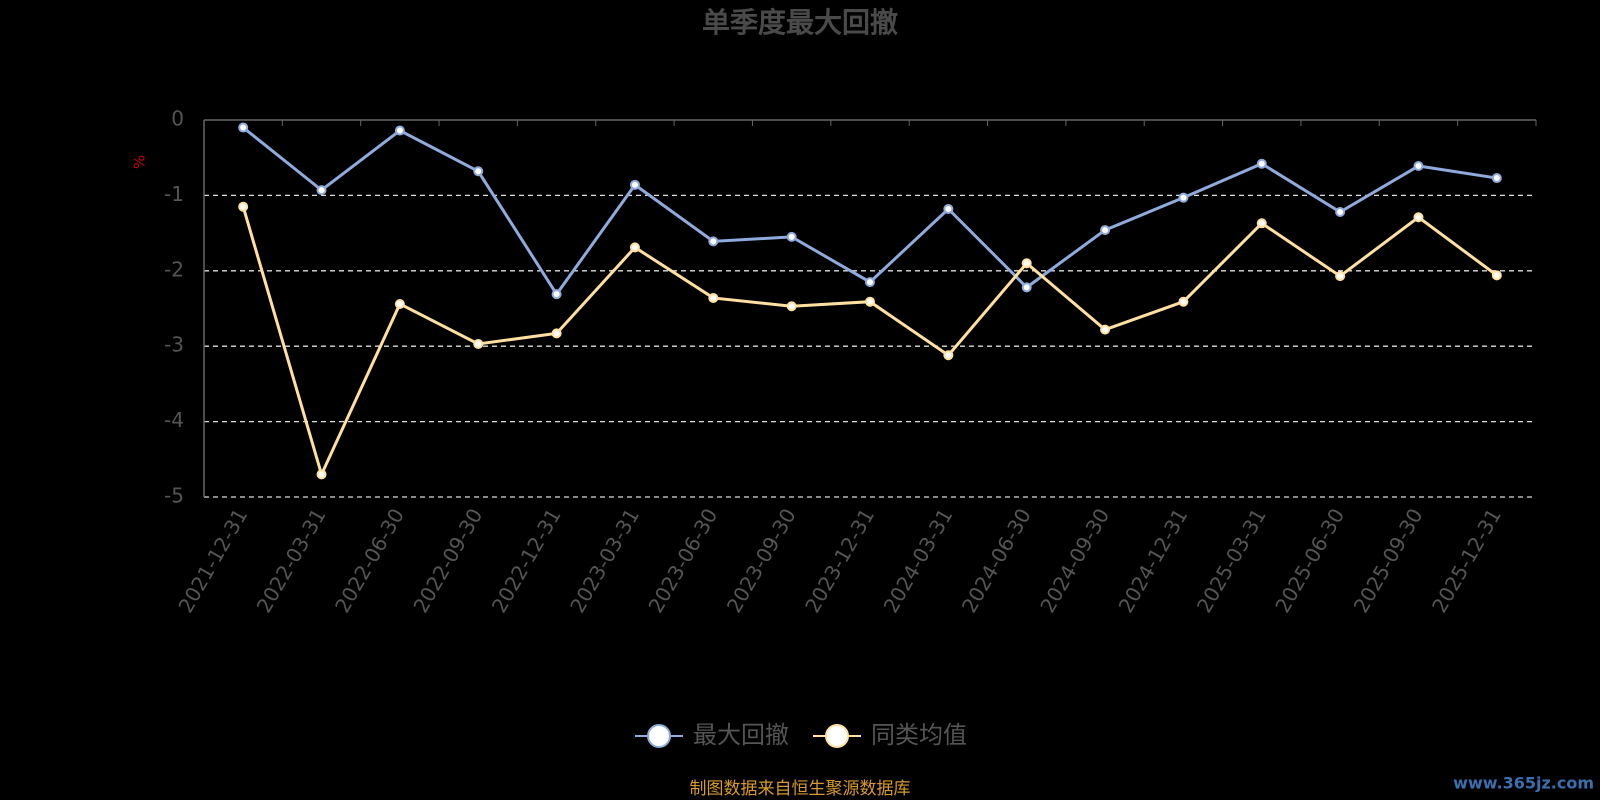 This screenshot has height=800, width=1600. Describe the element at coordinates (1388, 560) in the screenshot. I see `x-tick-label: 2025-09-30` at that location.